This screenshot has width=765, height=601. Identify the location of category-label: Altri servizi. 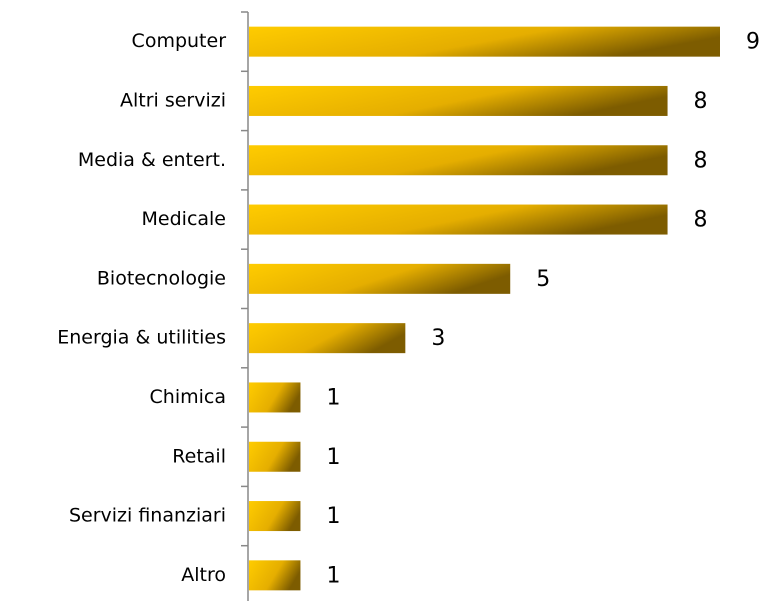
(173, 100).